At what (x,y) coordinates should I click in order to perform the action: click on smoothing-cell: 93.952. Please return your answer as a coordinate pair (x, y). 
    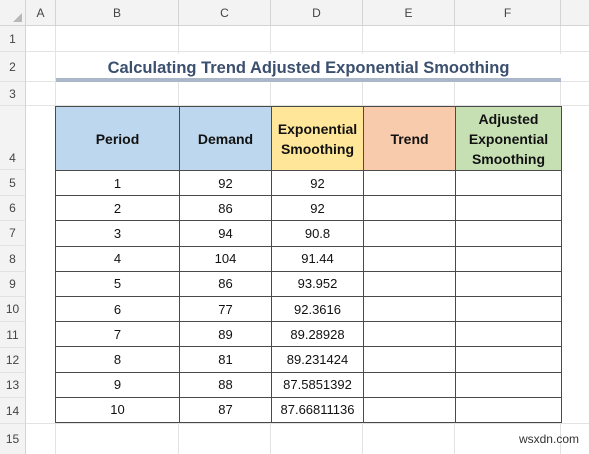
    Looking at the image, I should click on (317, 283).